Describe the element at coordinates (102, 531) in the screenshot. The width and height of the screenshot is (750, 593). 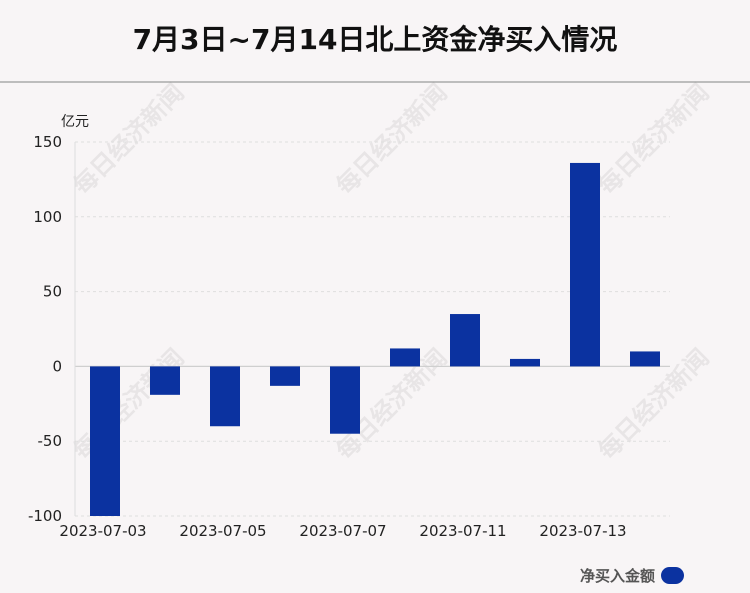
I see `x-tick-label: 2023-07-03` at that location.